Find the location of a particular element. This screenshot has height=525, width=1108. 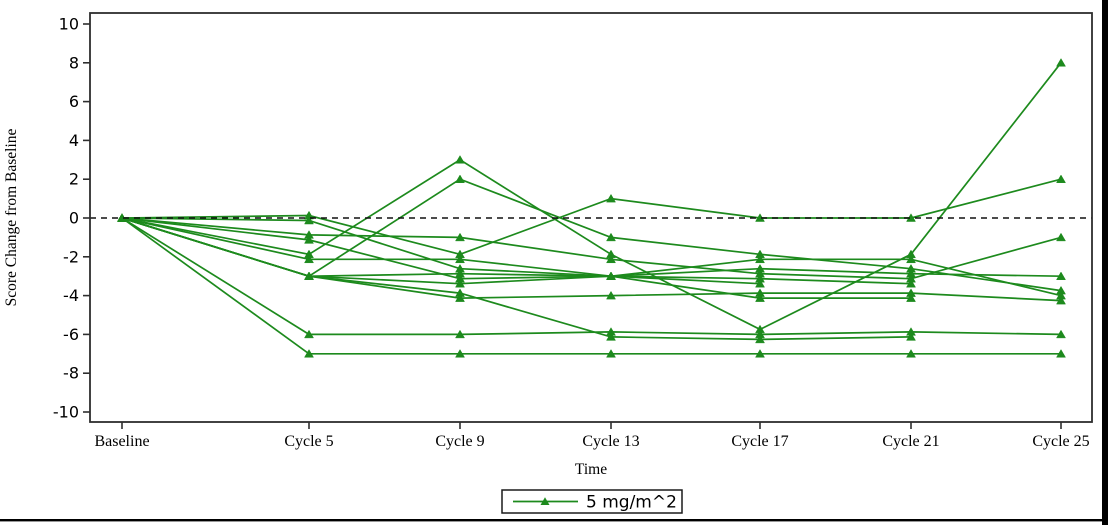

window-border-right is located at coordinates (1105, 262).